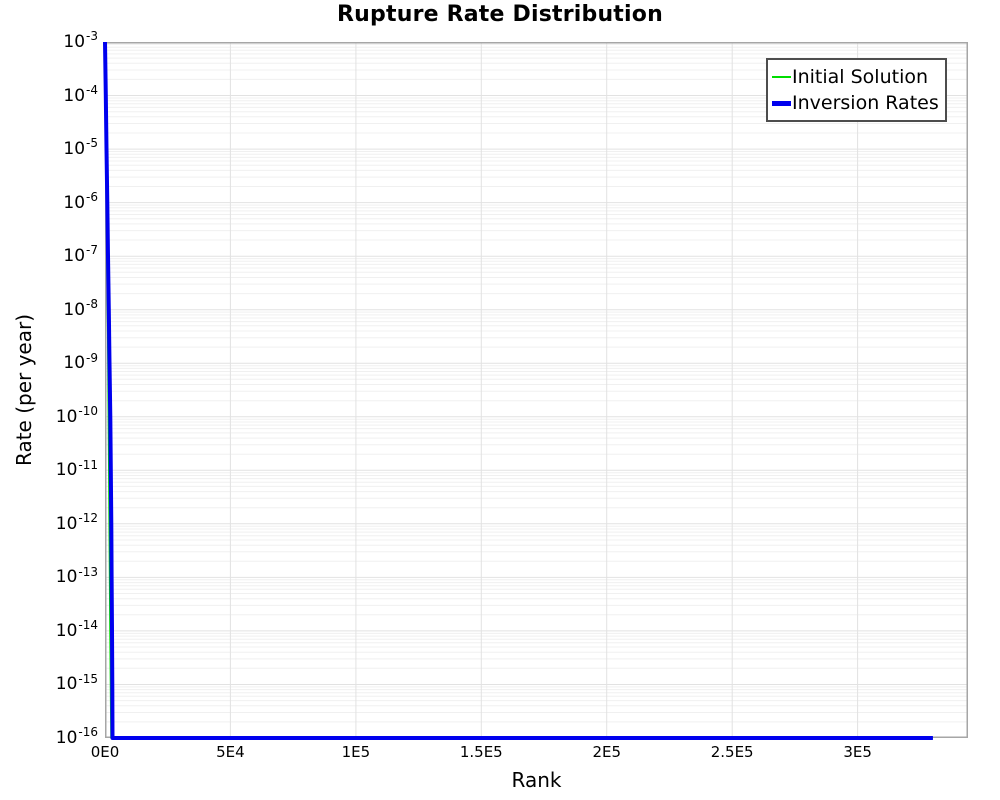 The image size is (1000, 800). Describe the element at coordinates (76, 469) in the screenshot. I see `y-tick-label: 10⁻¹¹` at that location.